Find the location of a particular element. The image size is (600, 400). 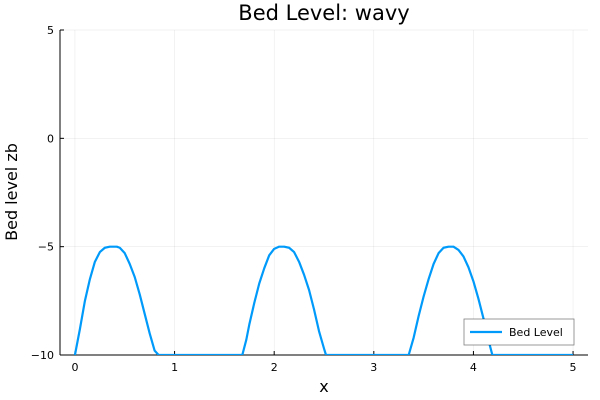

y-axis-title: Bed level zb is located at coordinates (11, 192).